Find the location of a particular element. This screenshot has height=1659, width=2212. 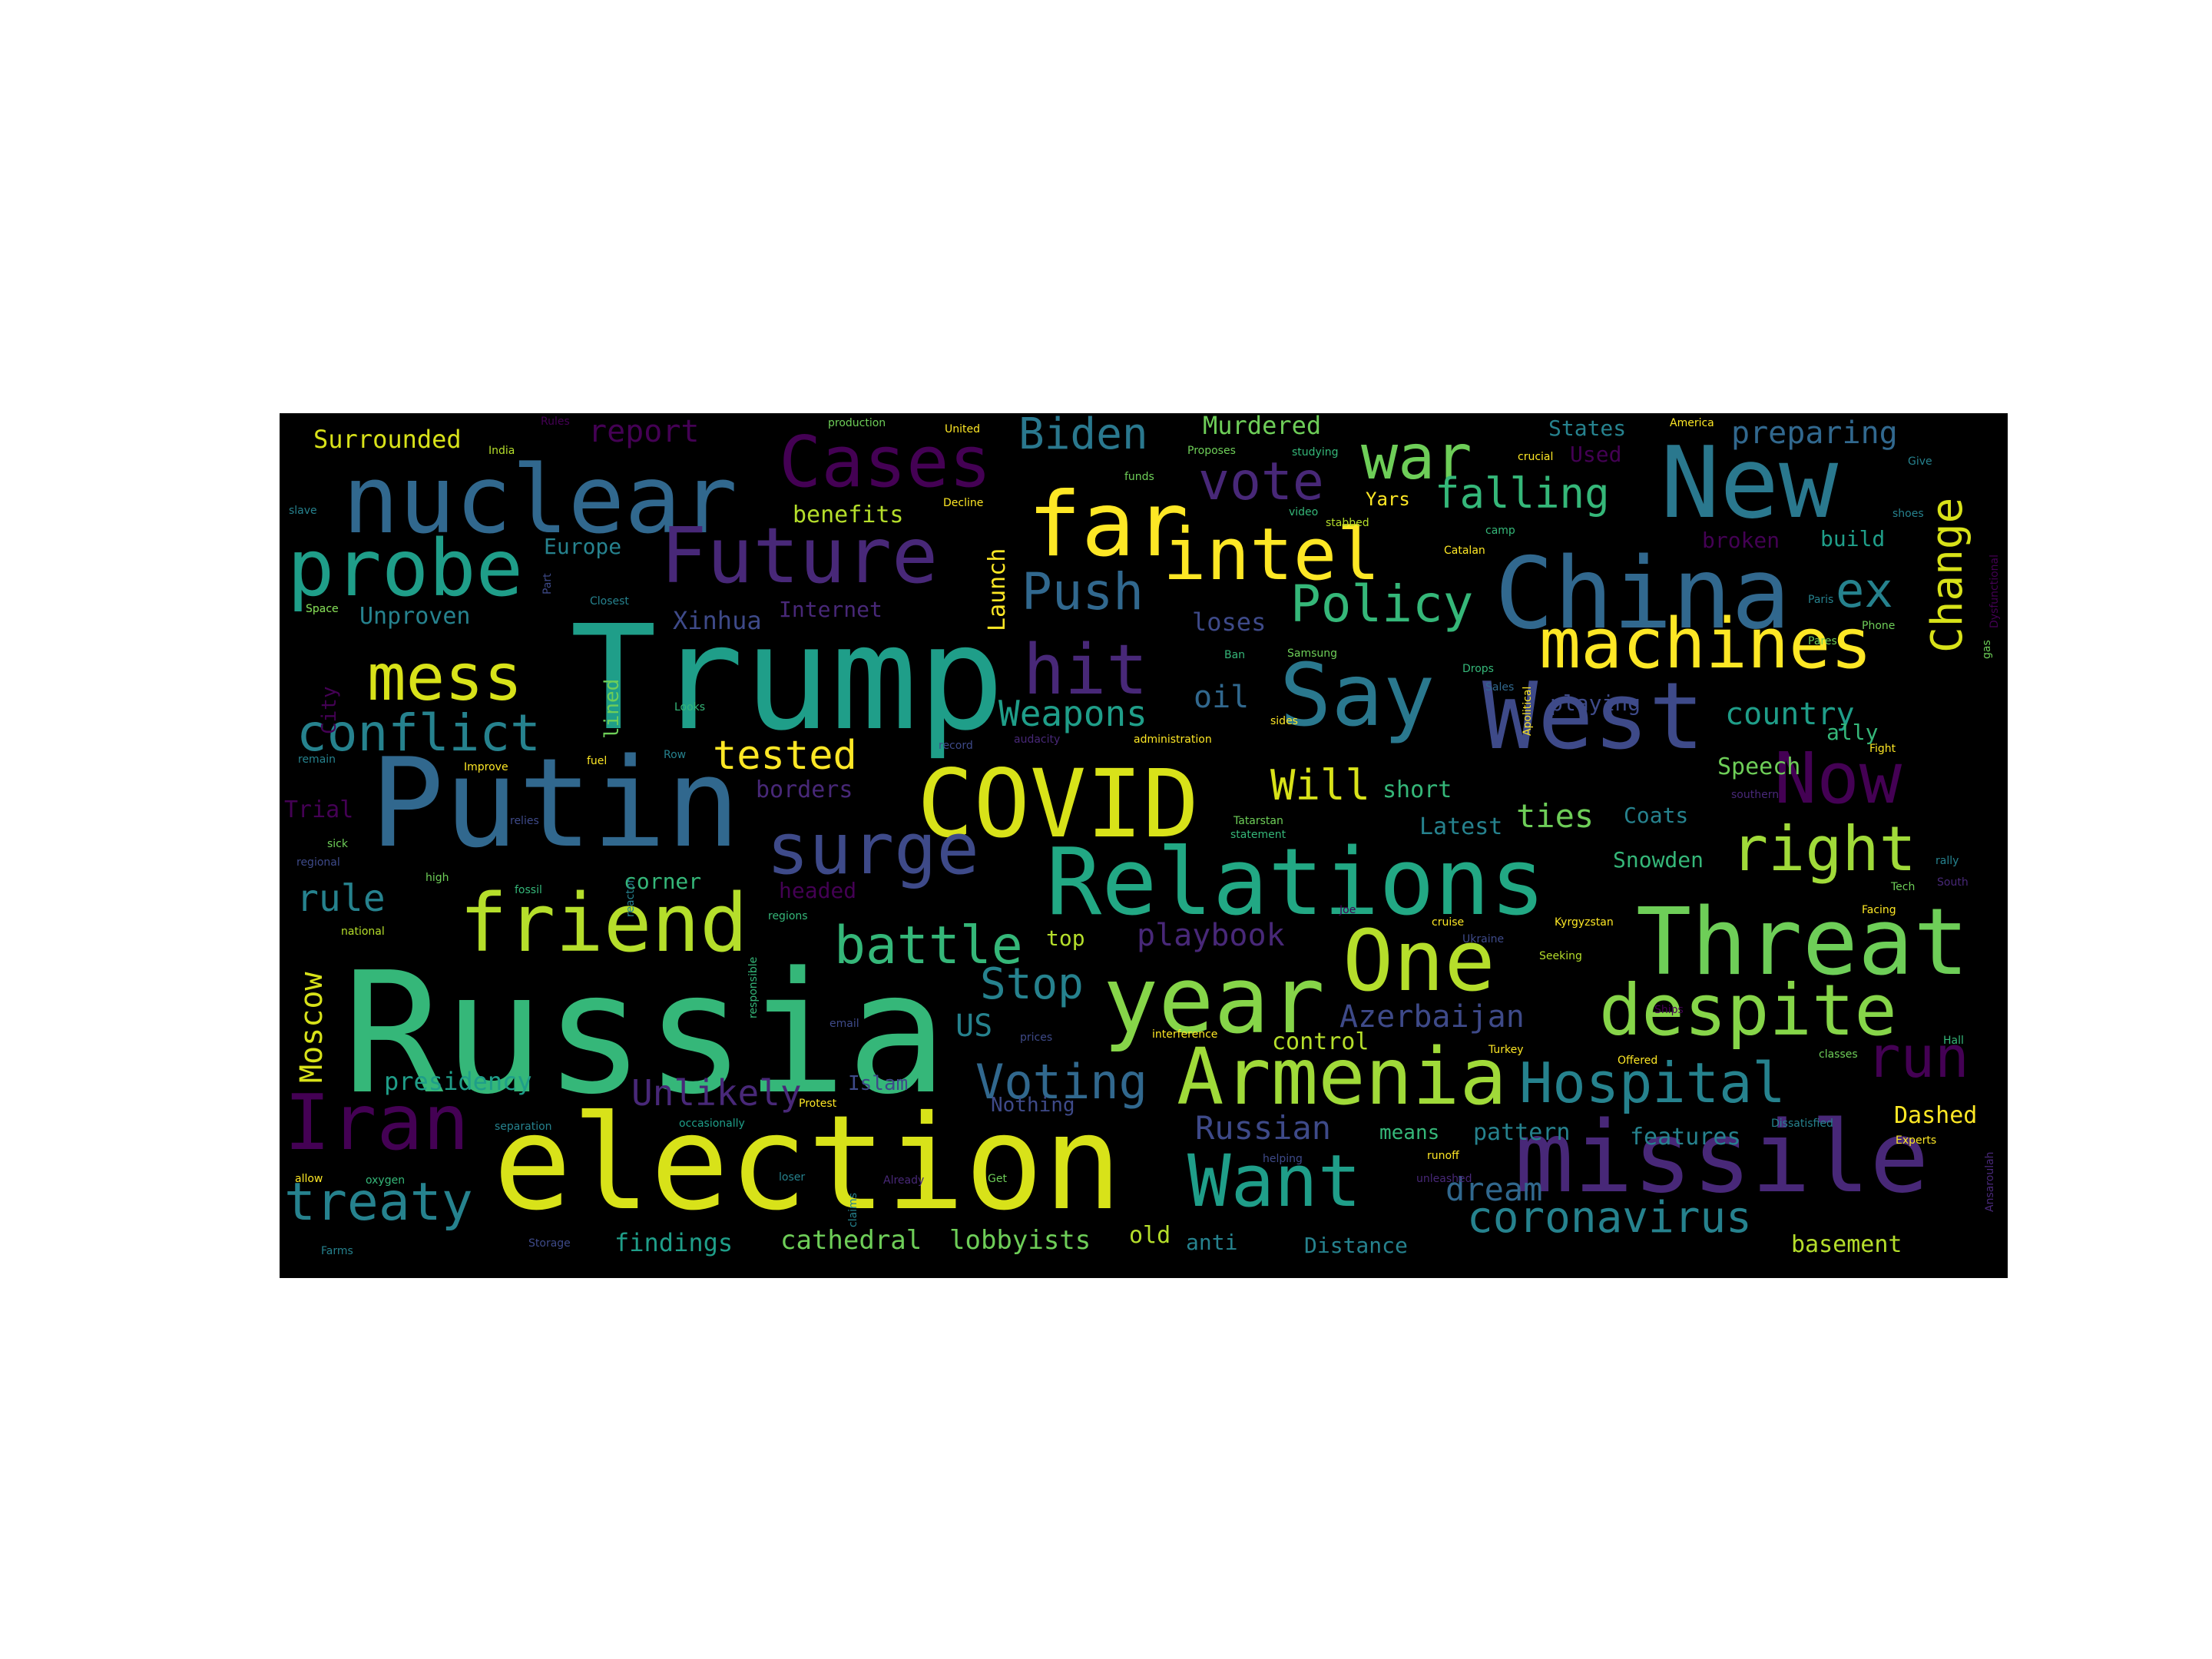

word-remain: remain is located at coordinates (317, 760).